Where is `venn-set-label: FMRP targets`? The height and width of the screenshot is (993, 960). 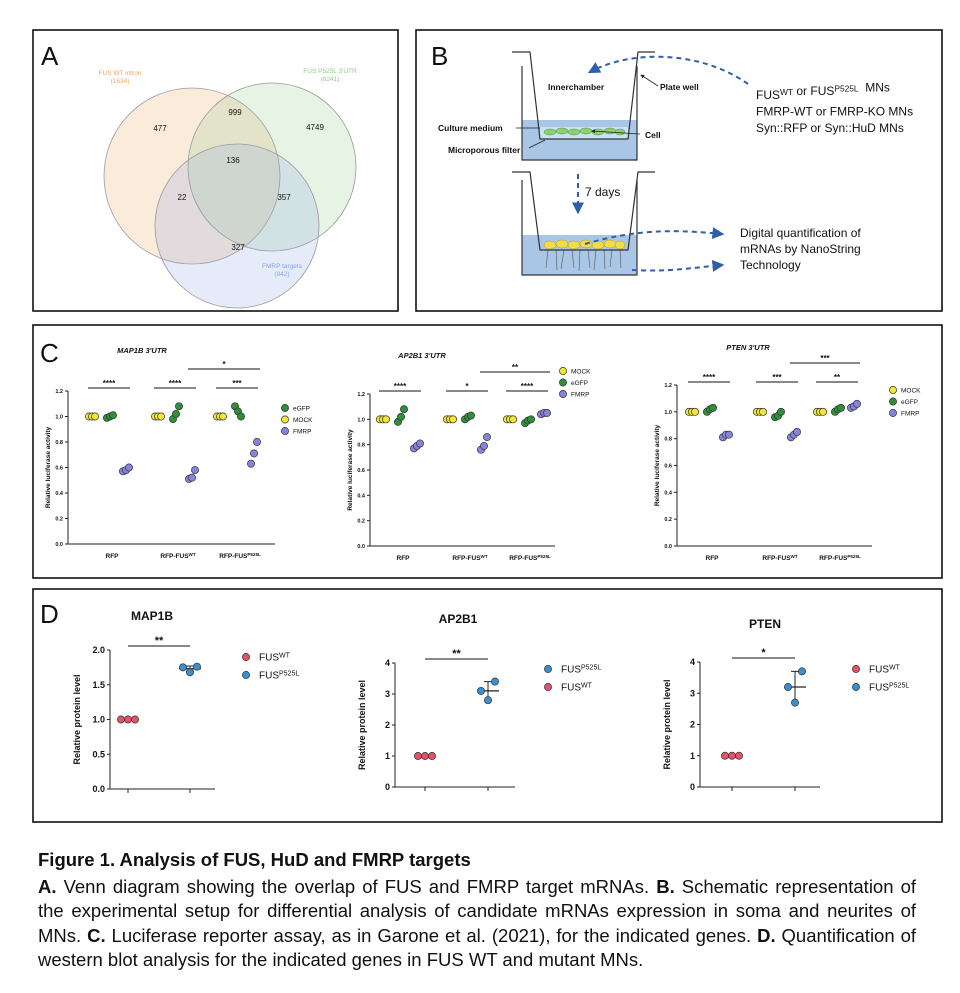
venn-set-label: FMRP targets is located at coordinates (282, 266).